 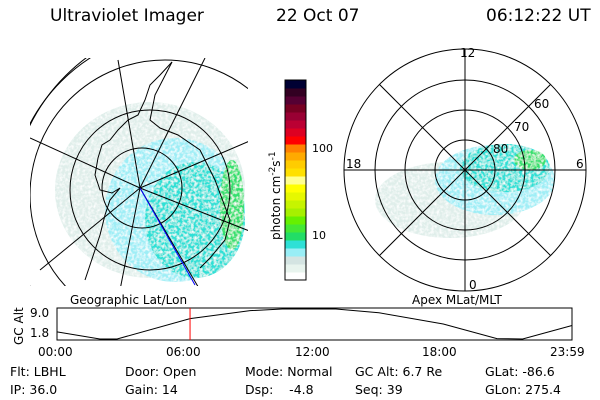 What do you see at coordinates (279, 389) in the screenshot?
I see `info-dsp: Dsp: -4.8` at bounding box center [279, 389].